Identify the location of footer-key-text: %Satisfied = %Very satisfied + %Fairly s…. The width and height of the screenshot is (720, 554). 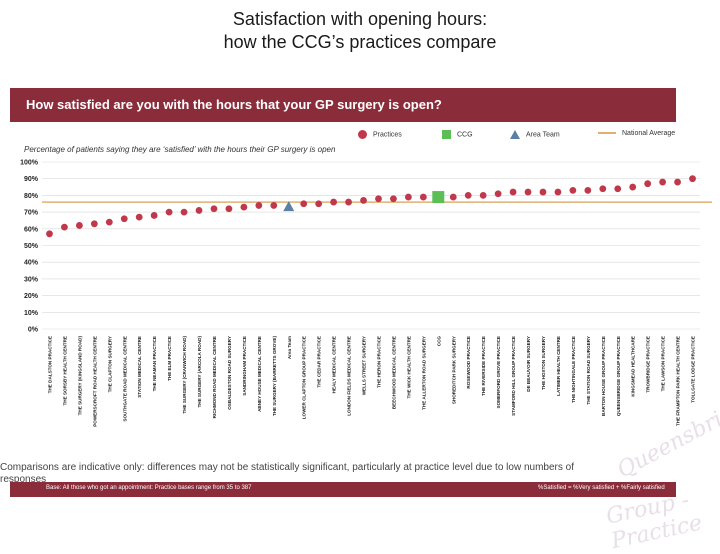
(601, 488).